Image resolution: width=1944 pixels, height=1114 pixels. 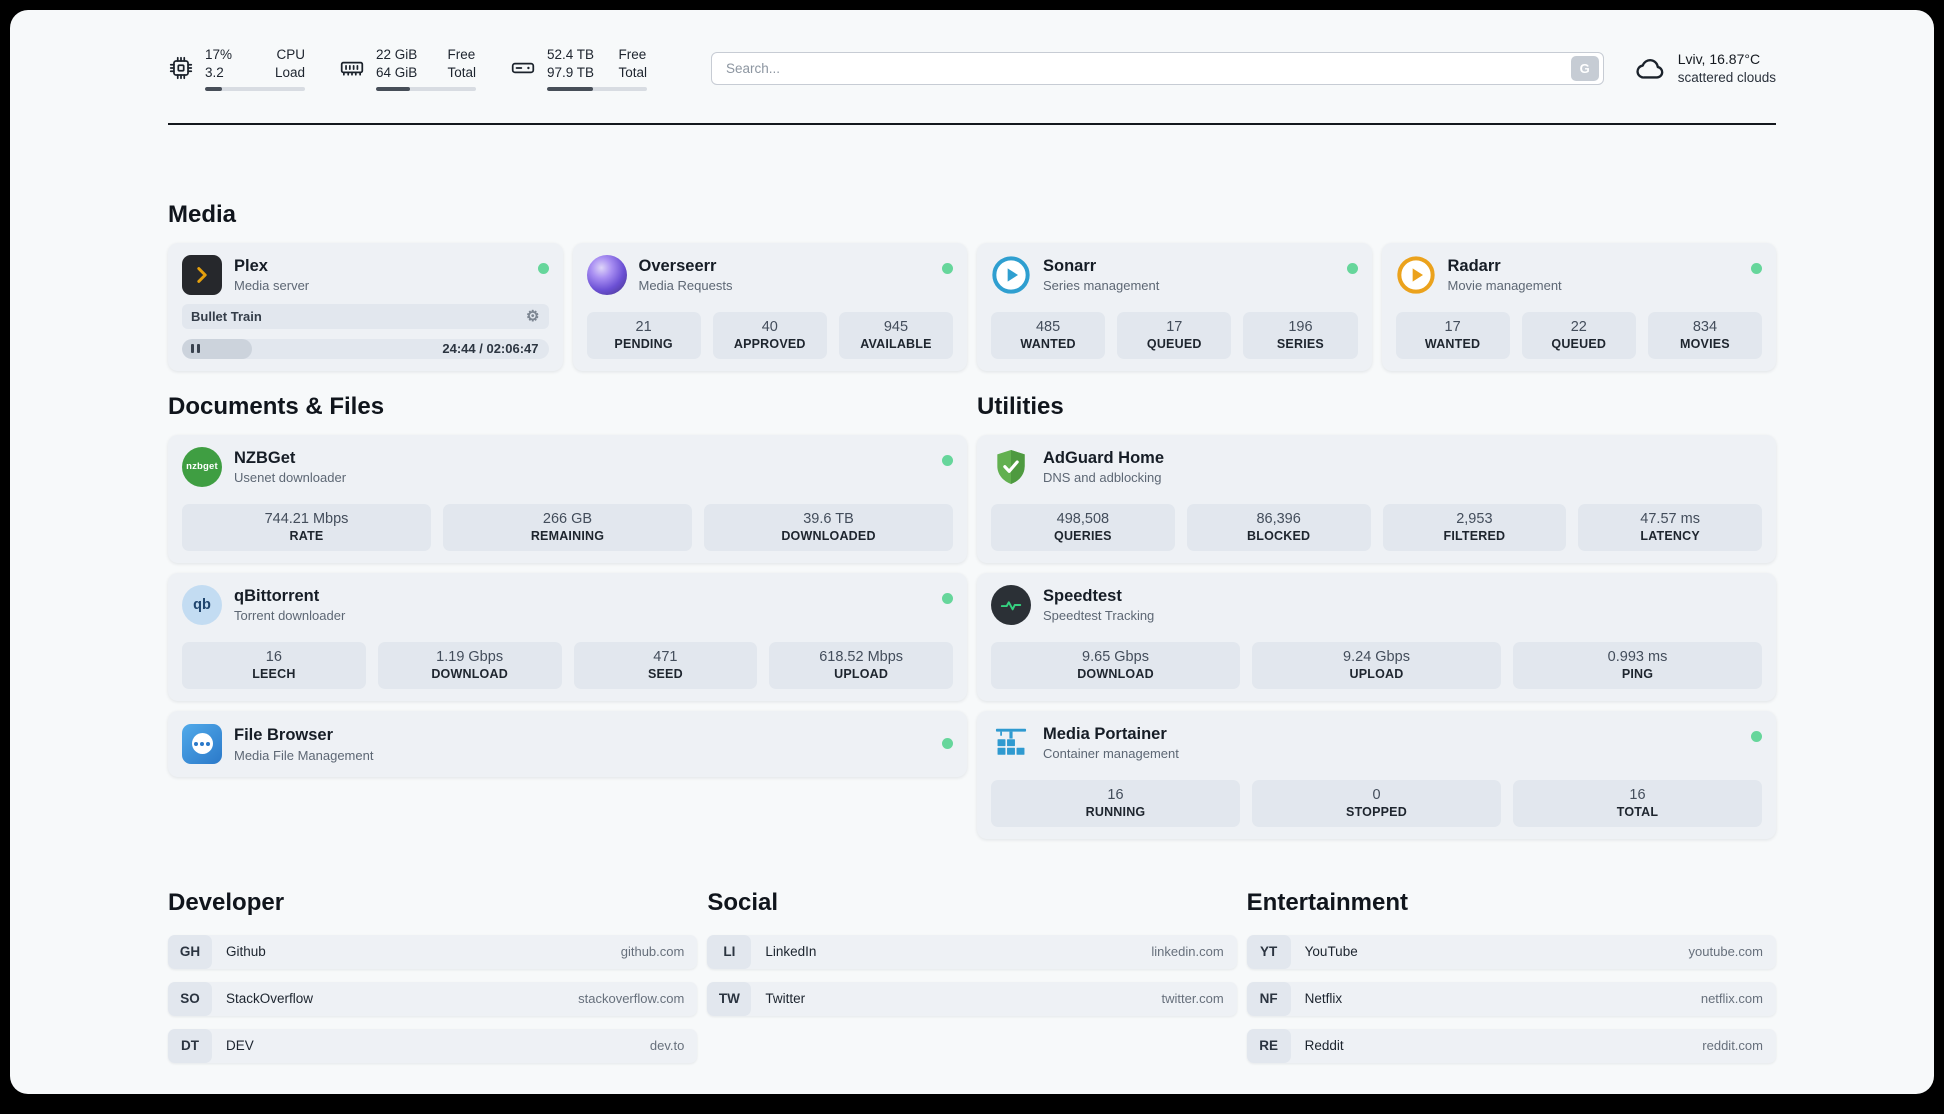 I want to click on disk-widget: 52.4 TB 97.9 TB Free Total, so click(x=578, y=68).